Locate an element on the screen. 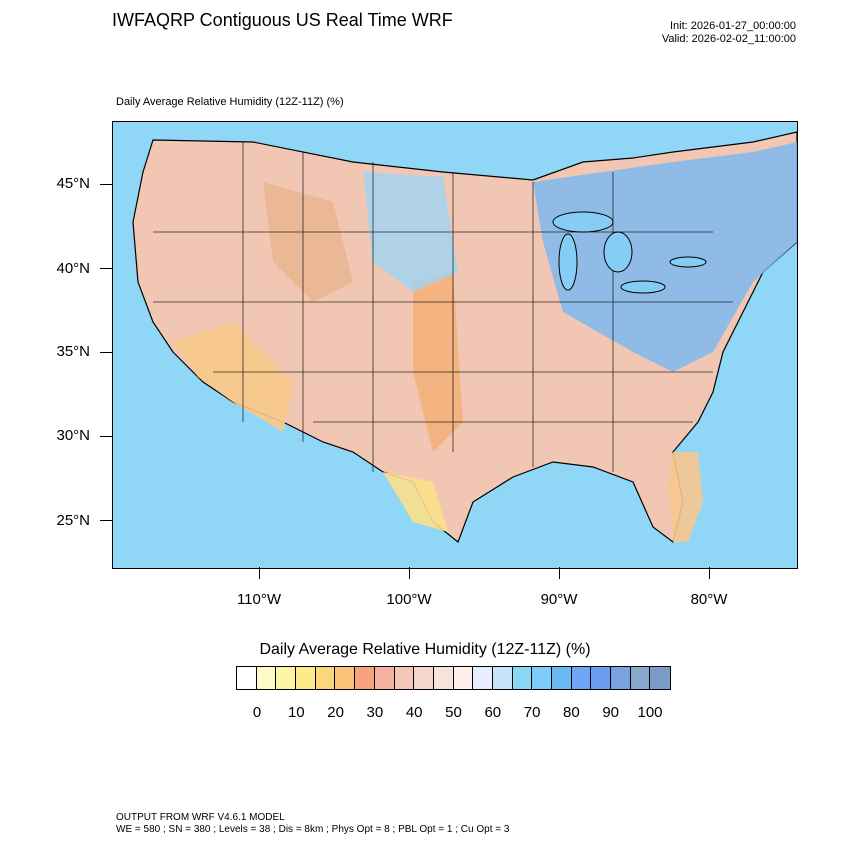  colorbar-label: 0 is located at coordinates (257, 712).